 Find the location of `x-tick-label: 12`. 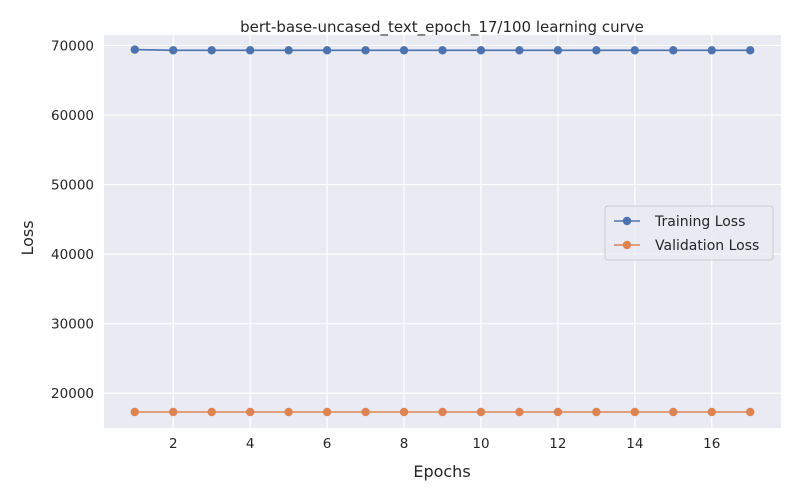

x-tick-label: 12 is located at coordinates (557, 444).